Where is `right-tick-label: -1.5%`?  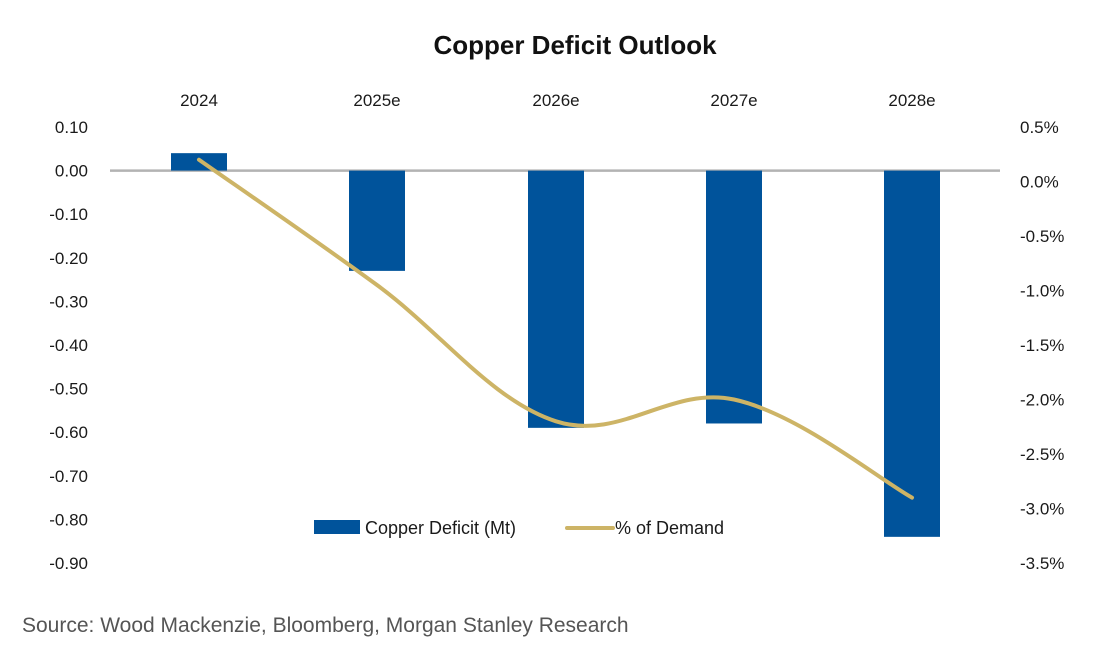
right-tick-label: -1.5% is located at coordinates (1042, 345).